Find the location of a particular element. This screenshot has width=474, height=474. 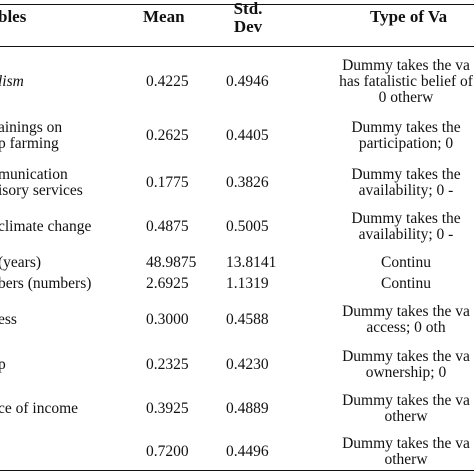

row-6-mean-line: 2.6925 is located at coordinates (167, 283).